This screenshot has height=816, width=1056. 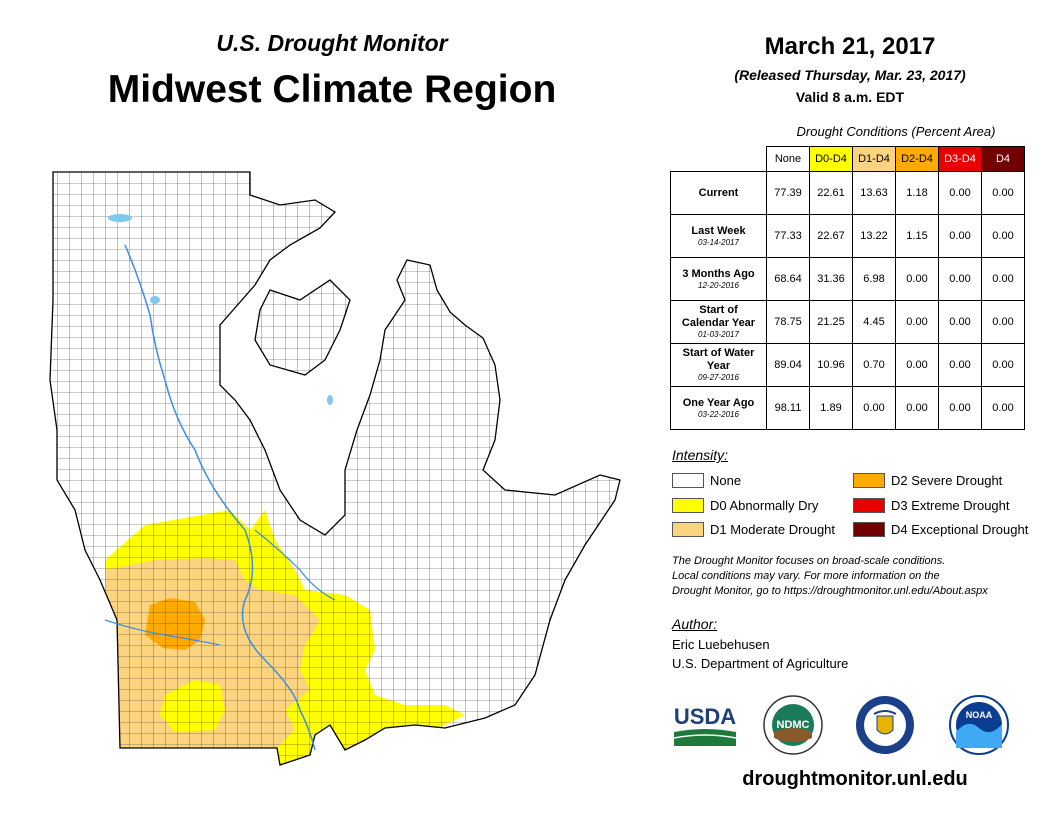 I want to click on table-cell: 1.89, so click(x=831, y=408).